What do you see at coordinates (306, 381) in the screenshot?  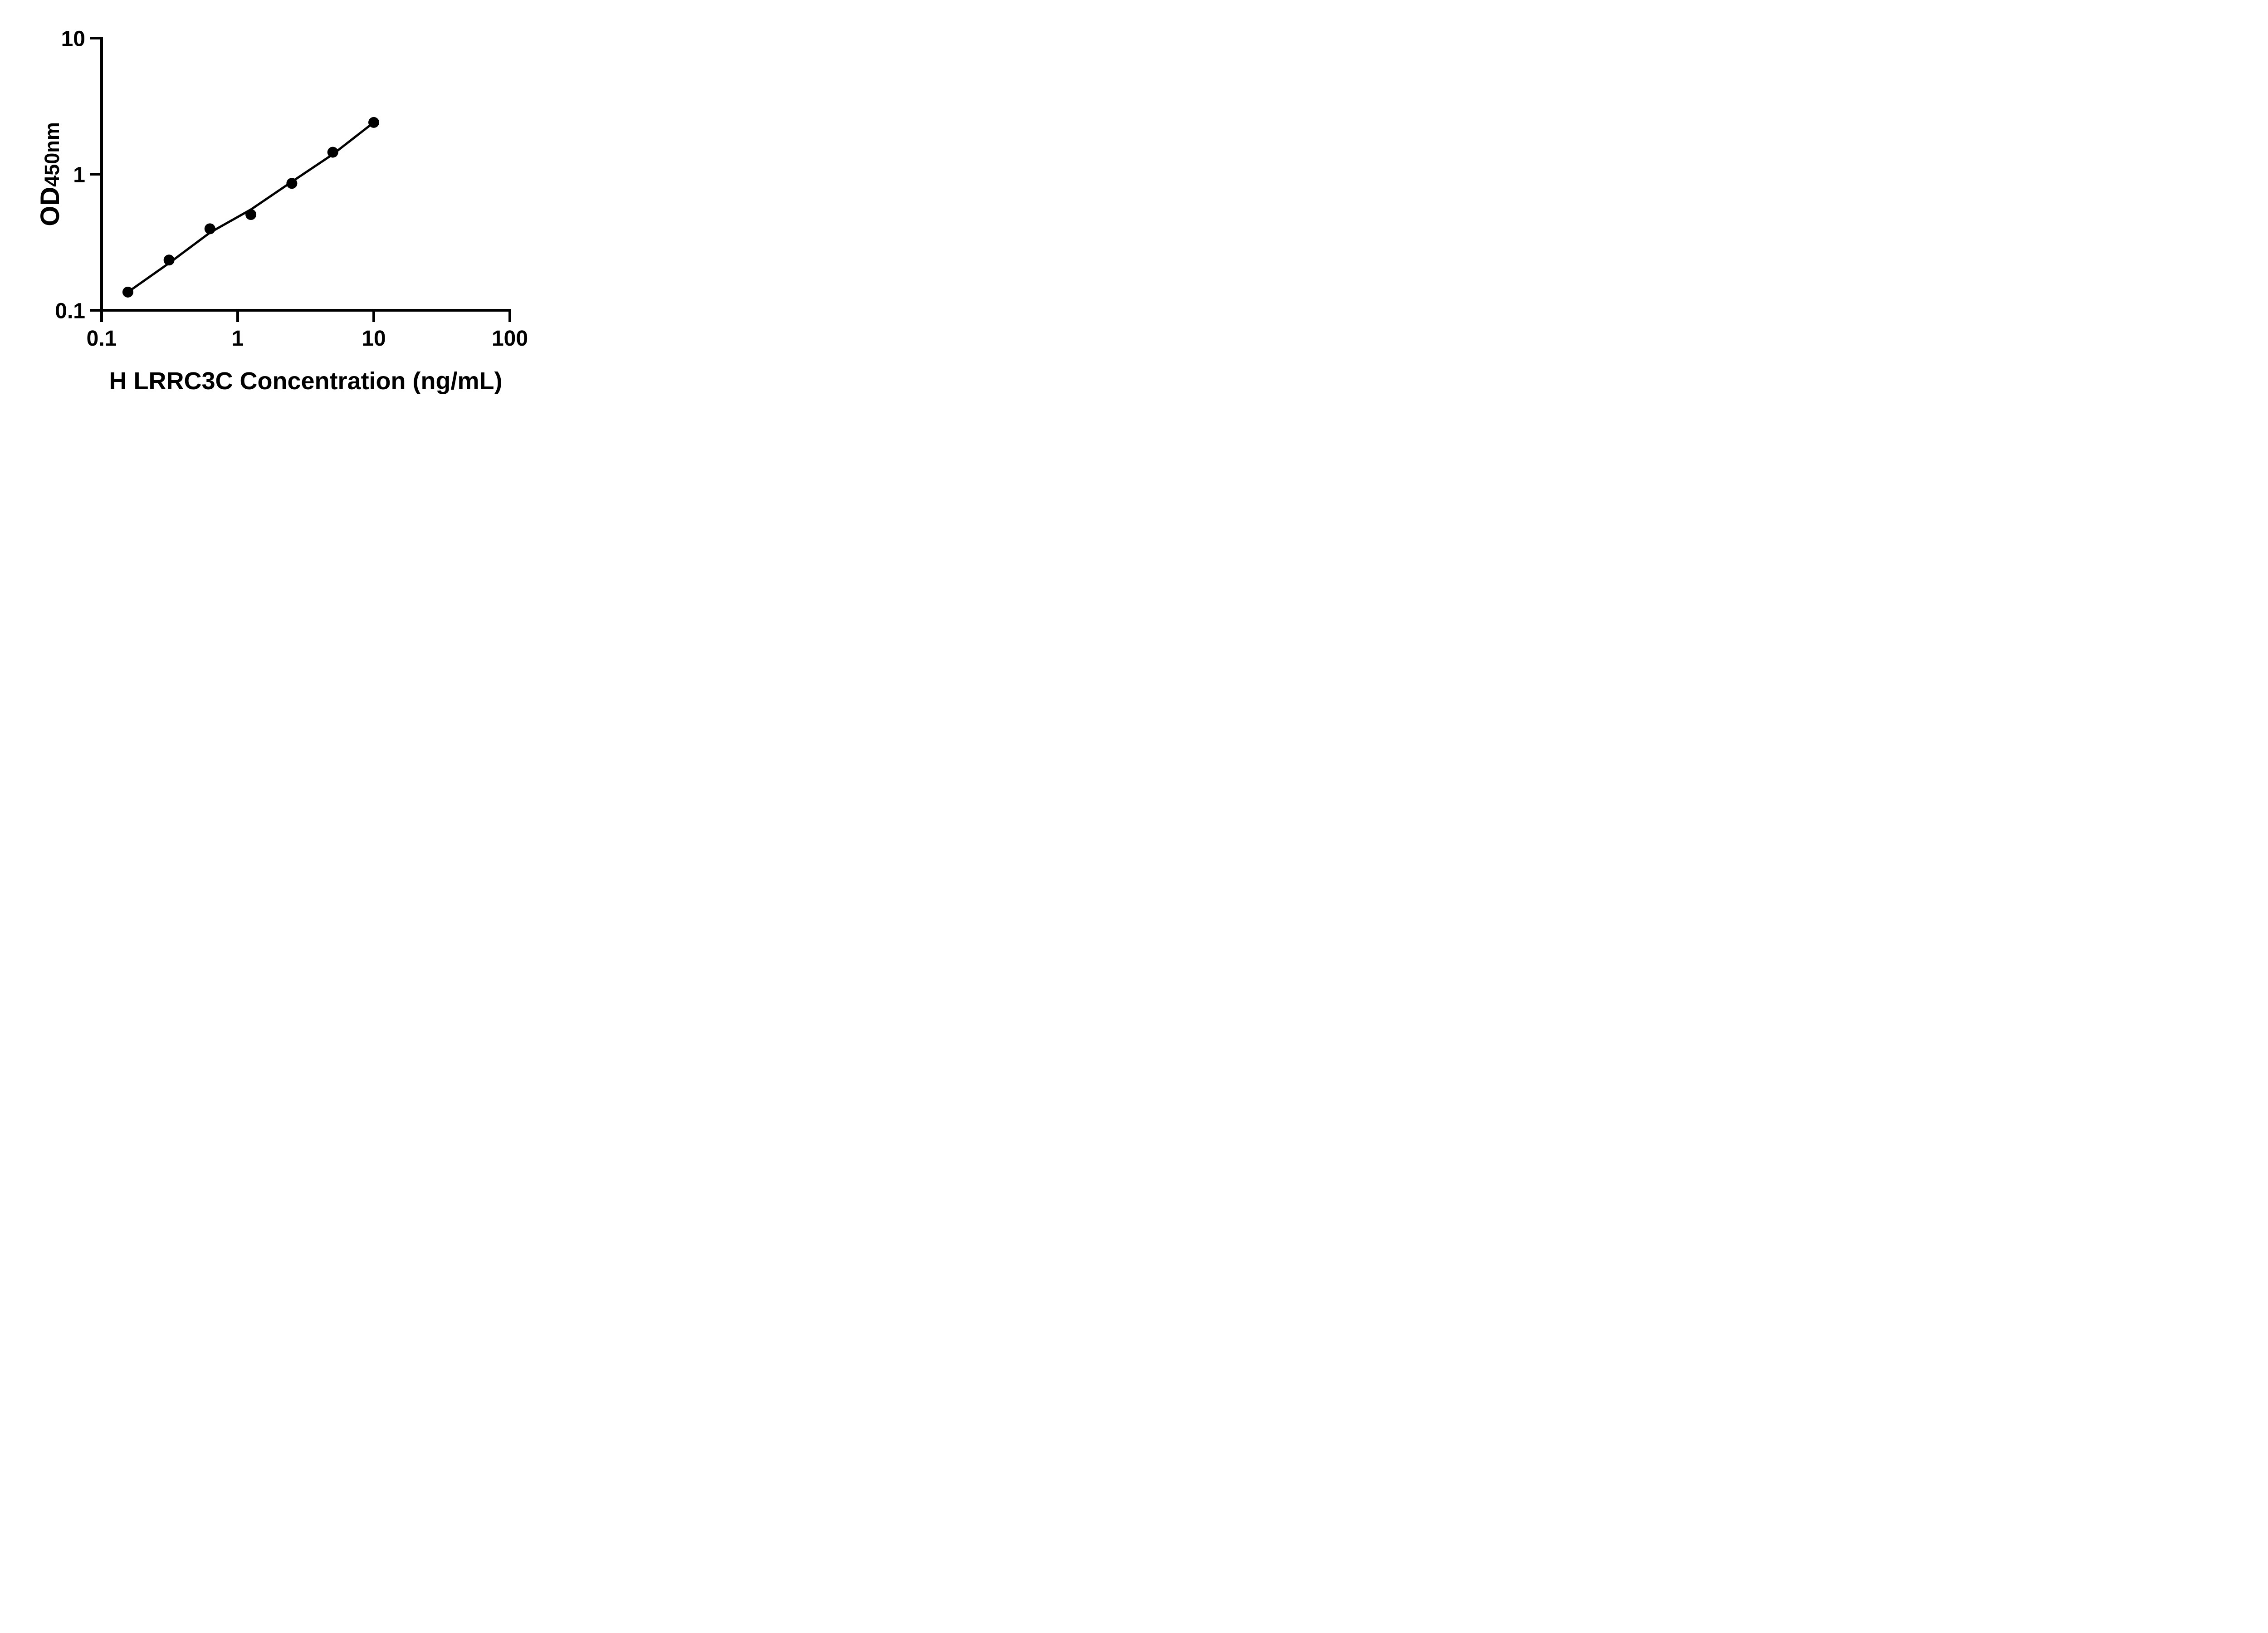 I see `x-axis-title: H LRRC3C Concentration (ng/mL)` at bounding box center [306, 381].